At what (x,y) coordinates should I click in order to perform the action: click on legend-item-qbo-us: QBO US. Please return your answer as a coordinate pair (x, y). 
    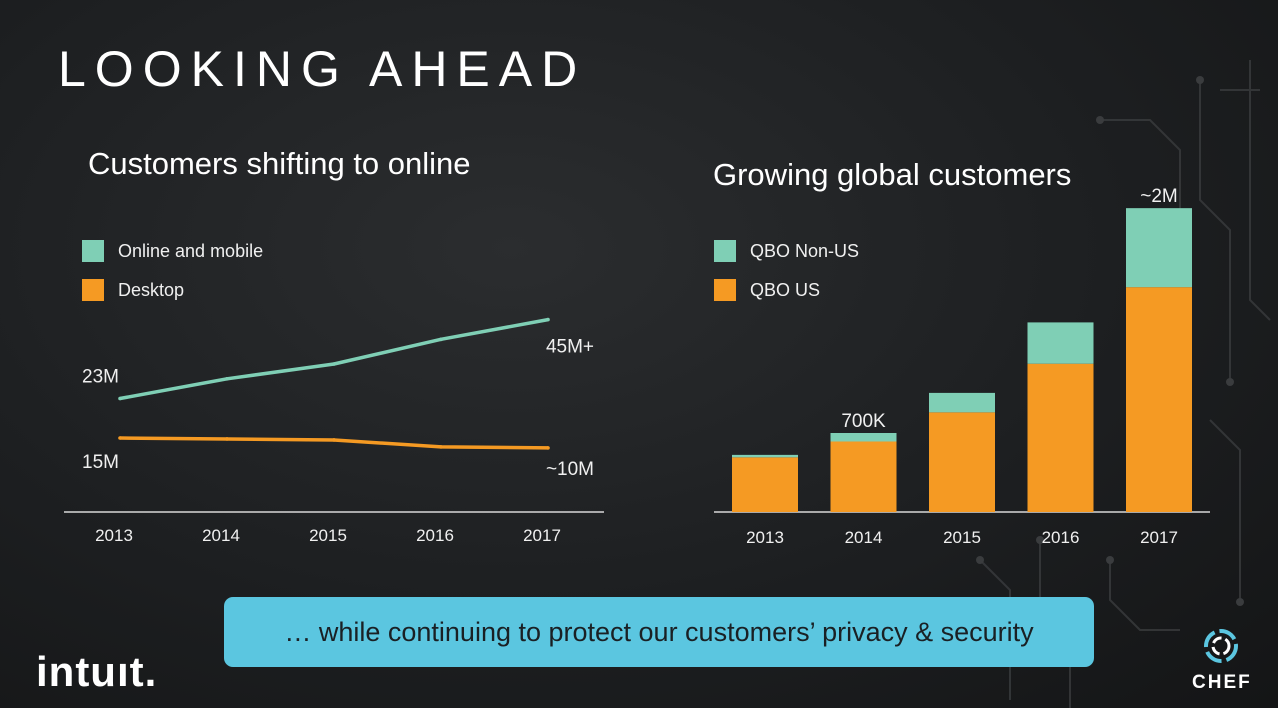
    Looking at the image, I should click on (786, 290).